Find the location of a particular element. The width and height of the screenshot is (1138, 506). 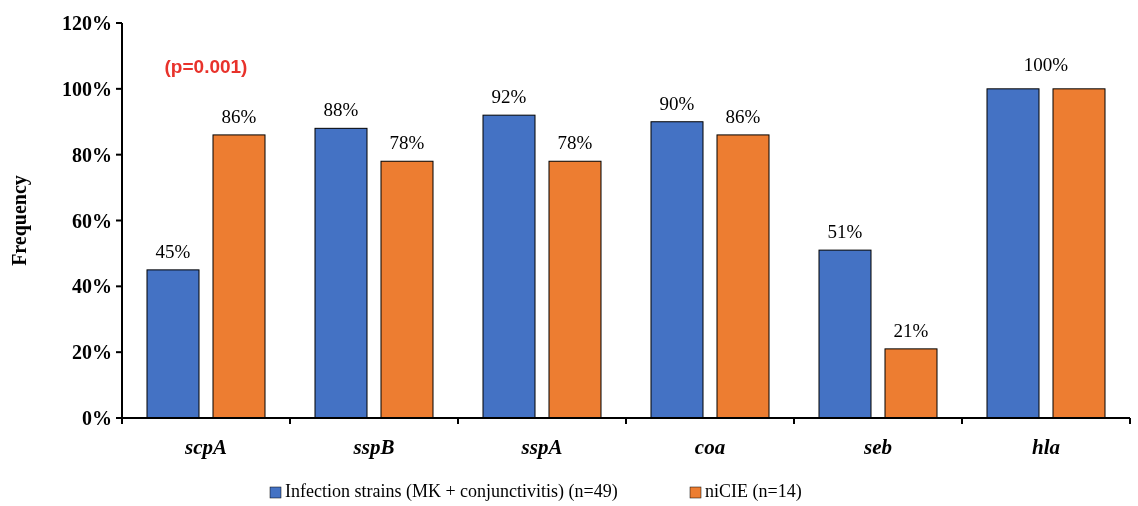

y-tick-label: 20% is located at coordinates (92, 352).